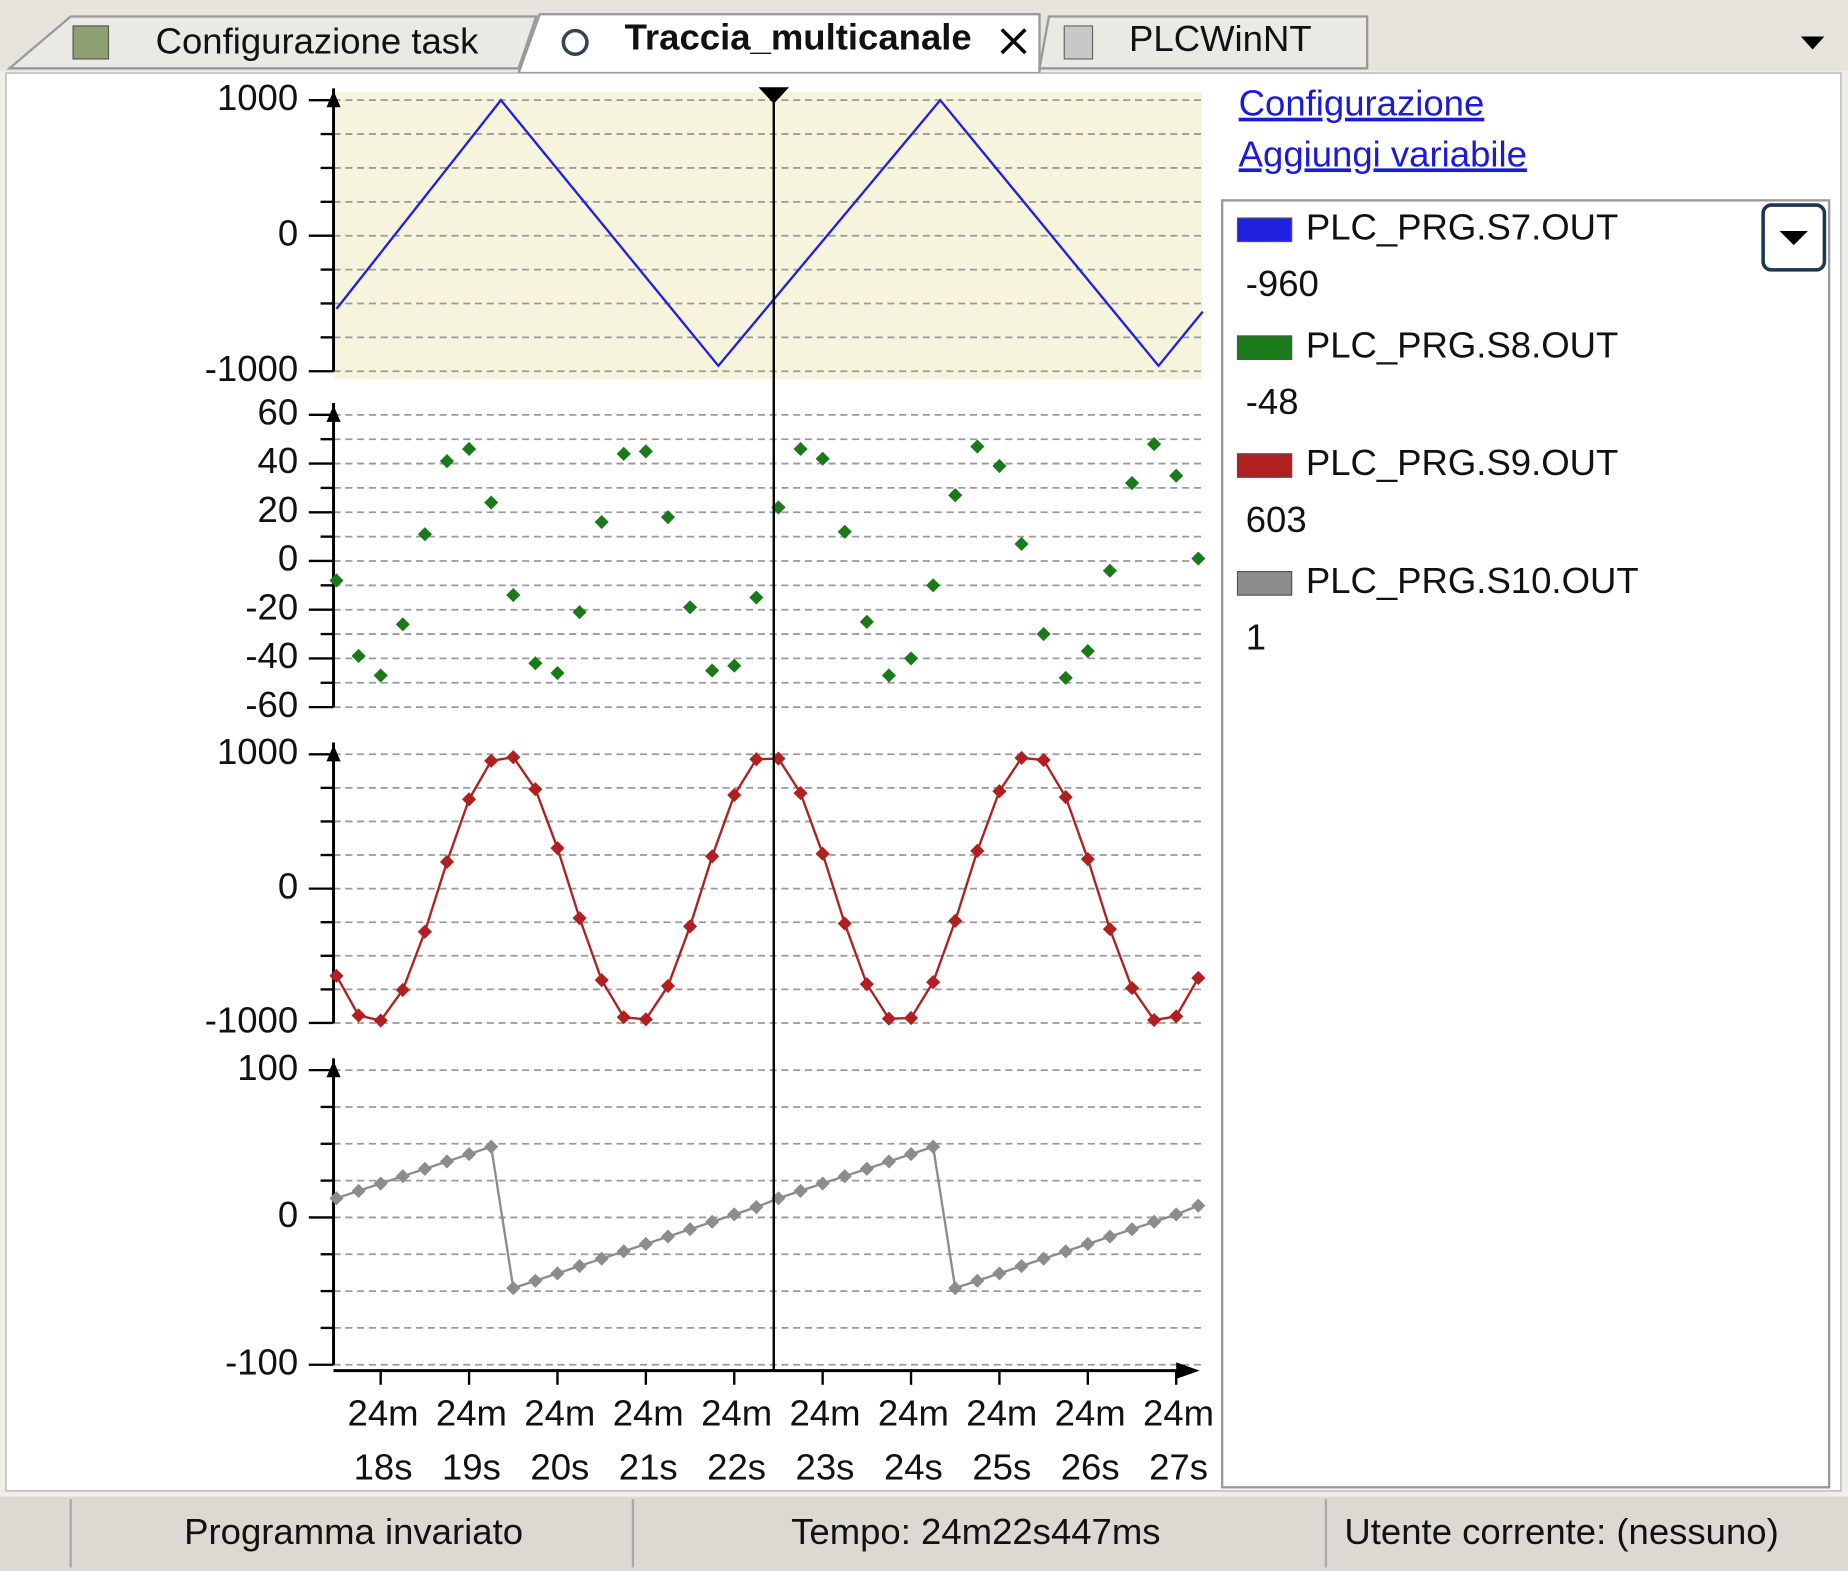 This screenshot has height=1571, width=1848. I want to click on tab-label: Traccia_multicanale, so click(798, 37).